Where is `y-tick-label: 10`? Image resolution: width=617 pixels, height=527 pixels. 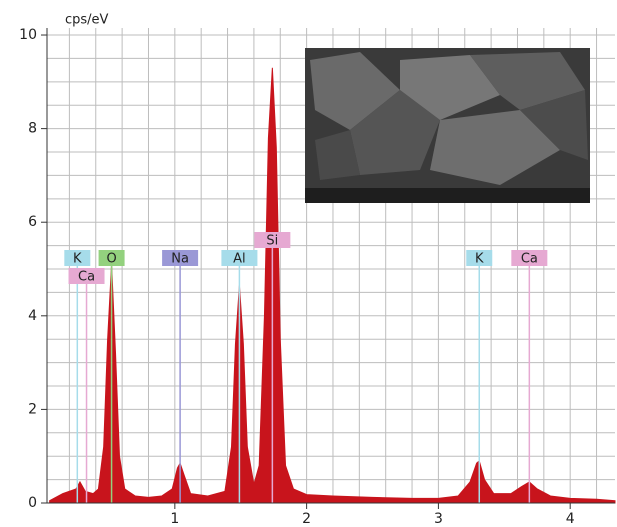
y-tick-label: 10 is located at coordinates (28, 35).